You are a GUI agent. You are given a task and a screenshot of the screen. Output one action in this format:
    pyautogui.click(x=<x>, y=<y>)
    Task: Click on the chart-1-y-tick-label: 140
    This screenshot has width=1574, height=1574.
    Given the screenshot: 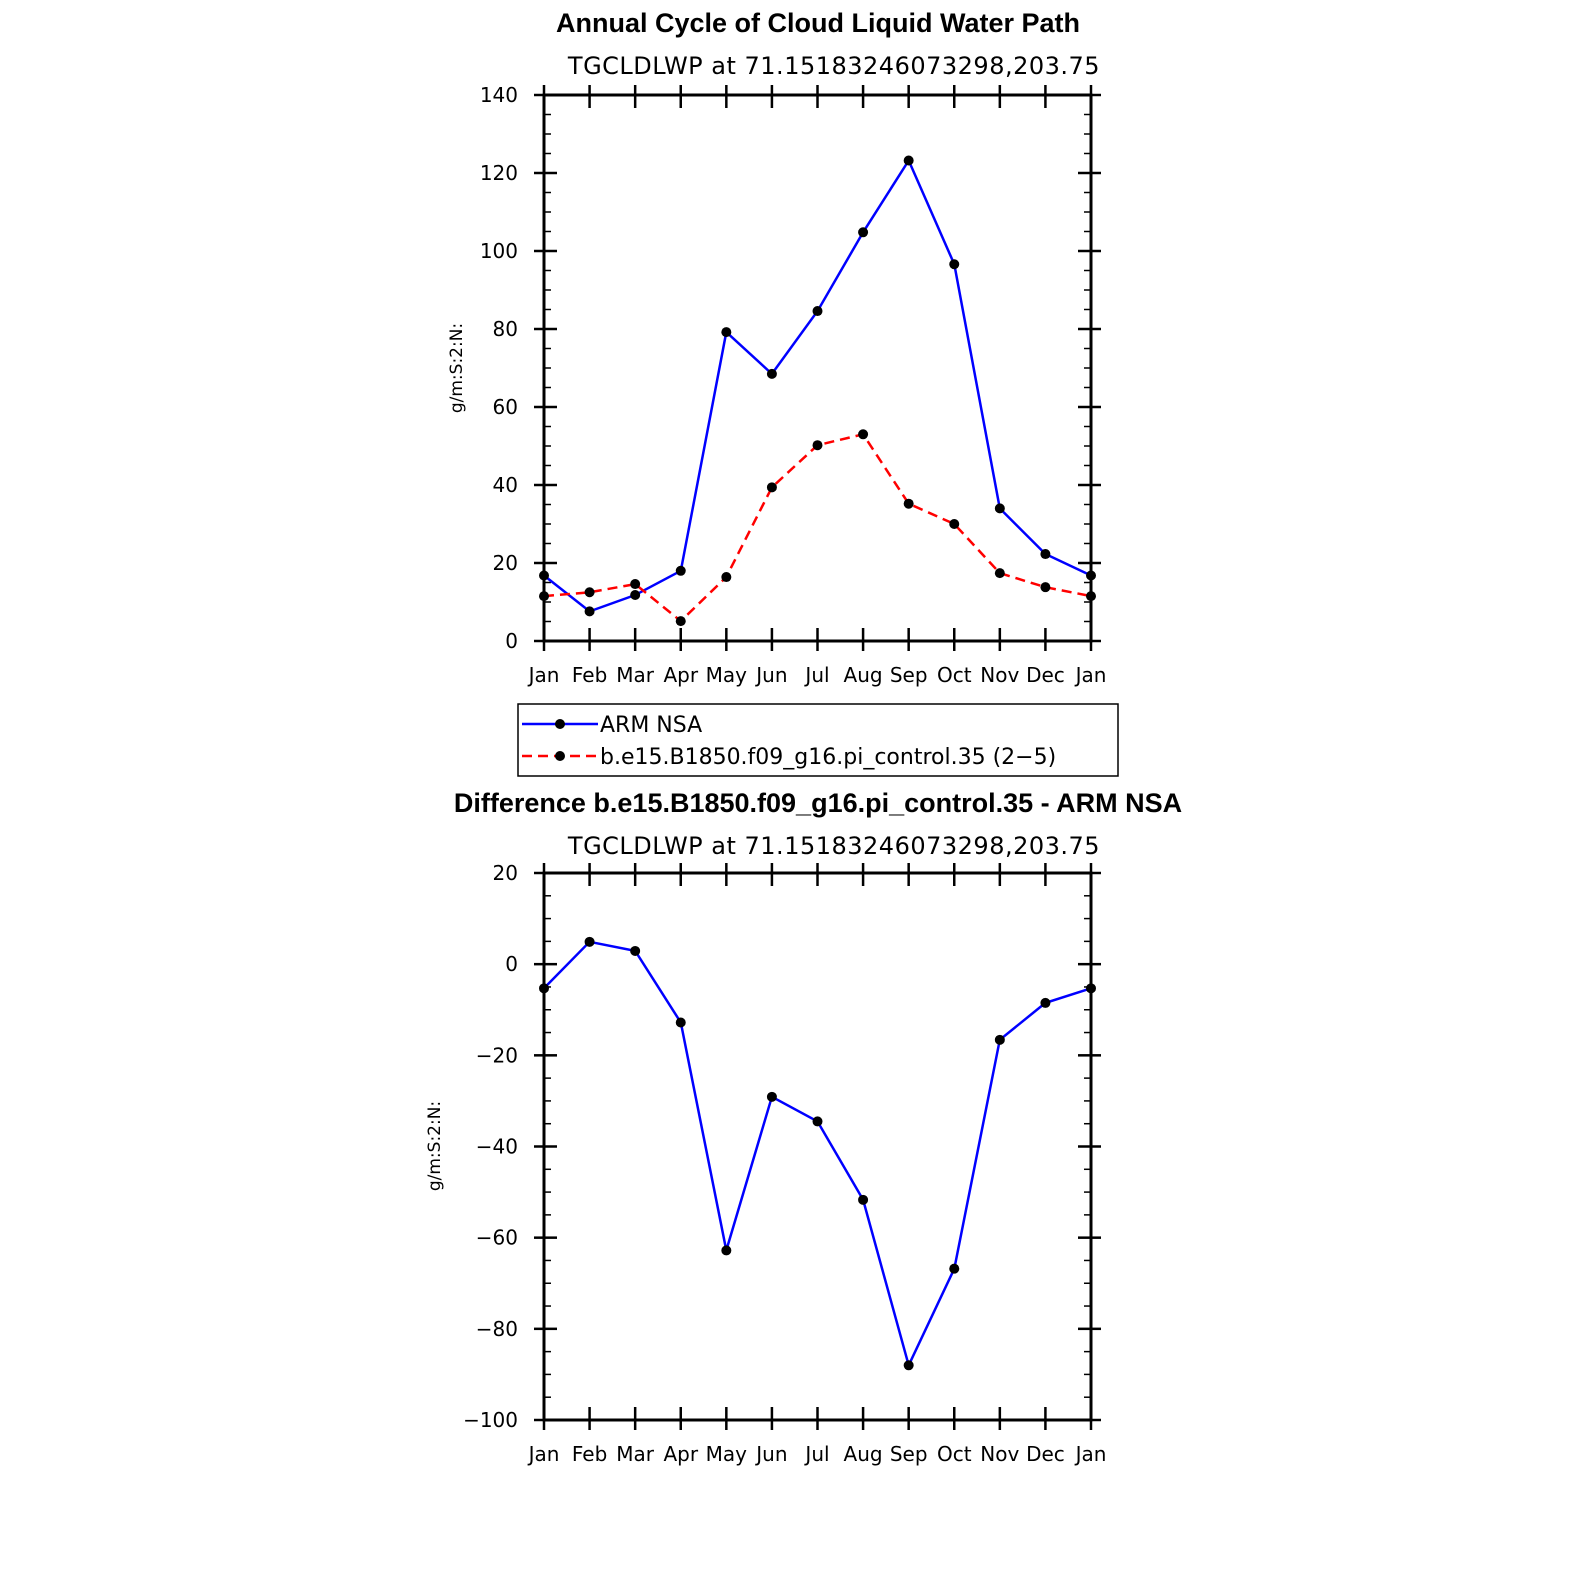 What is the action you would take?
    pyautogui.click(x=499, y=95)
    